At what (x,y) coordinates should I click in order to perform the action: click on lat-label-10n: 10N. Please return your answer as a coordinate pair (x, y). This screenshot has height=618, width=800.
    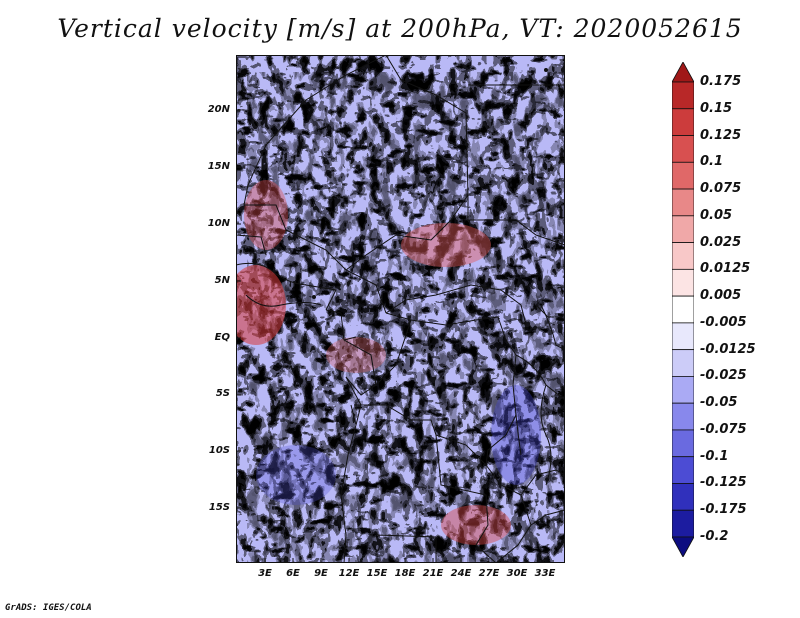
    Looking at the image, I should click on (218, 223).